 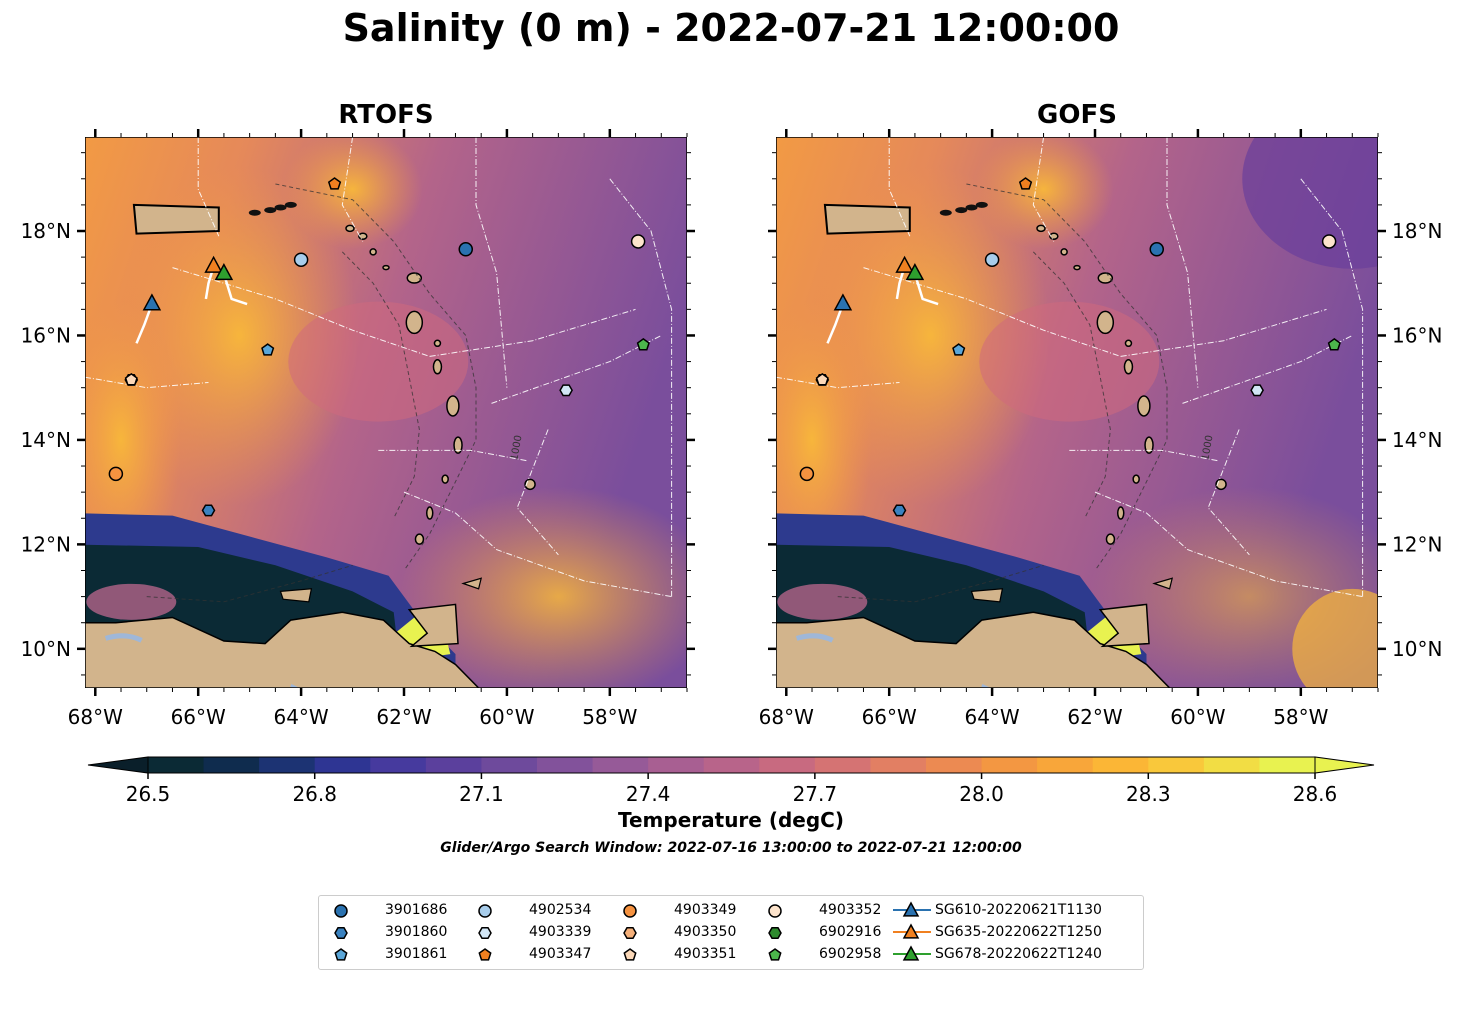 I want to click on lat-tick-label: 10°N, so click(x=1417, y=649).